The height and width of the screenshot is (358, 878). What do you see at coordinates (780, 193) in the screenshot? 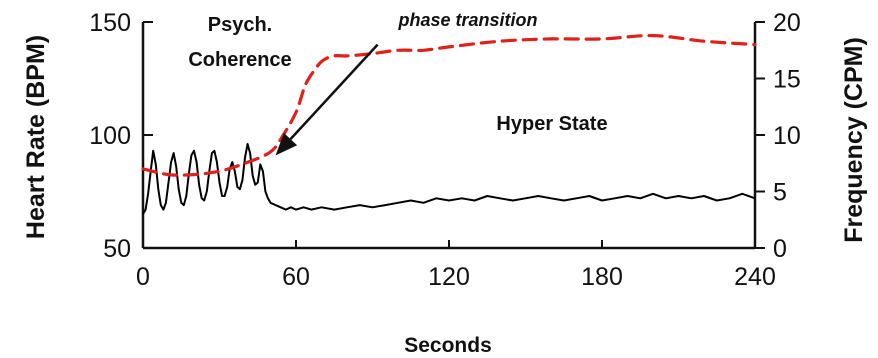
I see `y-right-tick-label: 5` at bounding box center [780, 193].